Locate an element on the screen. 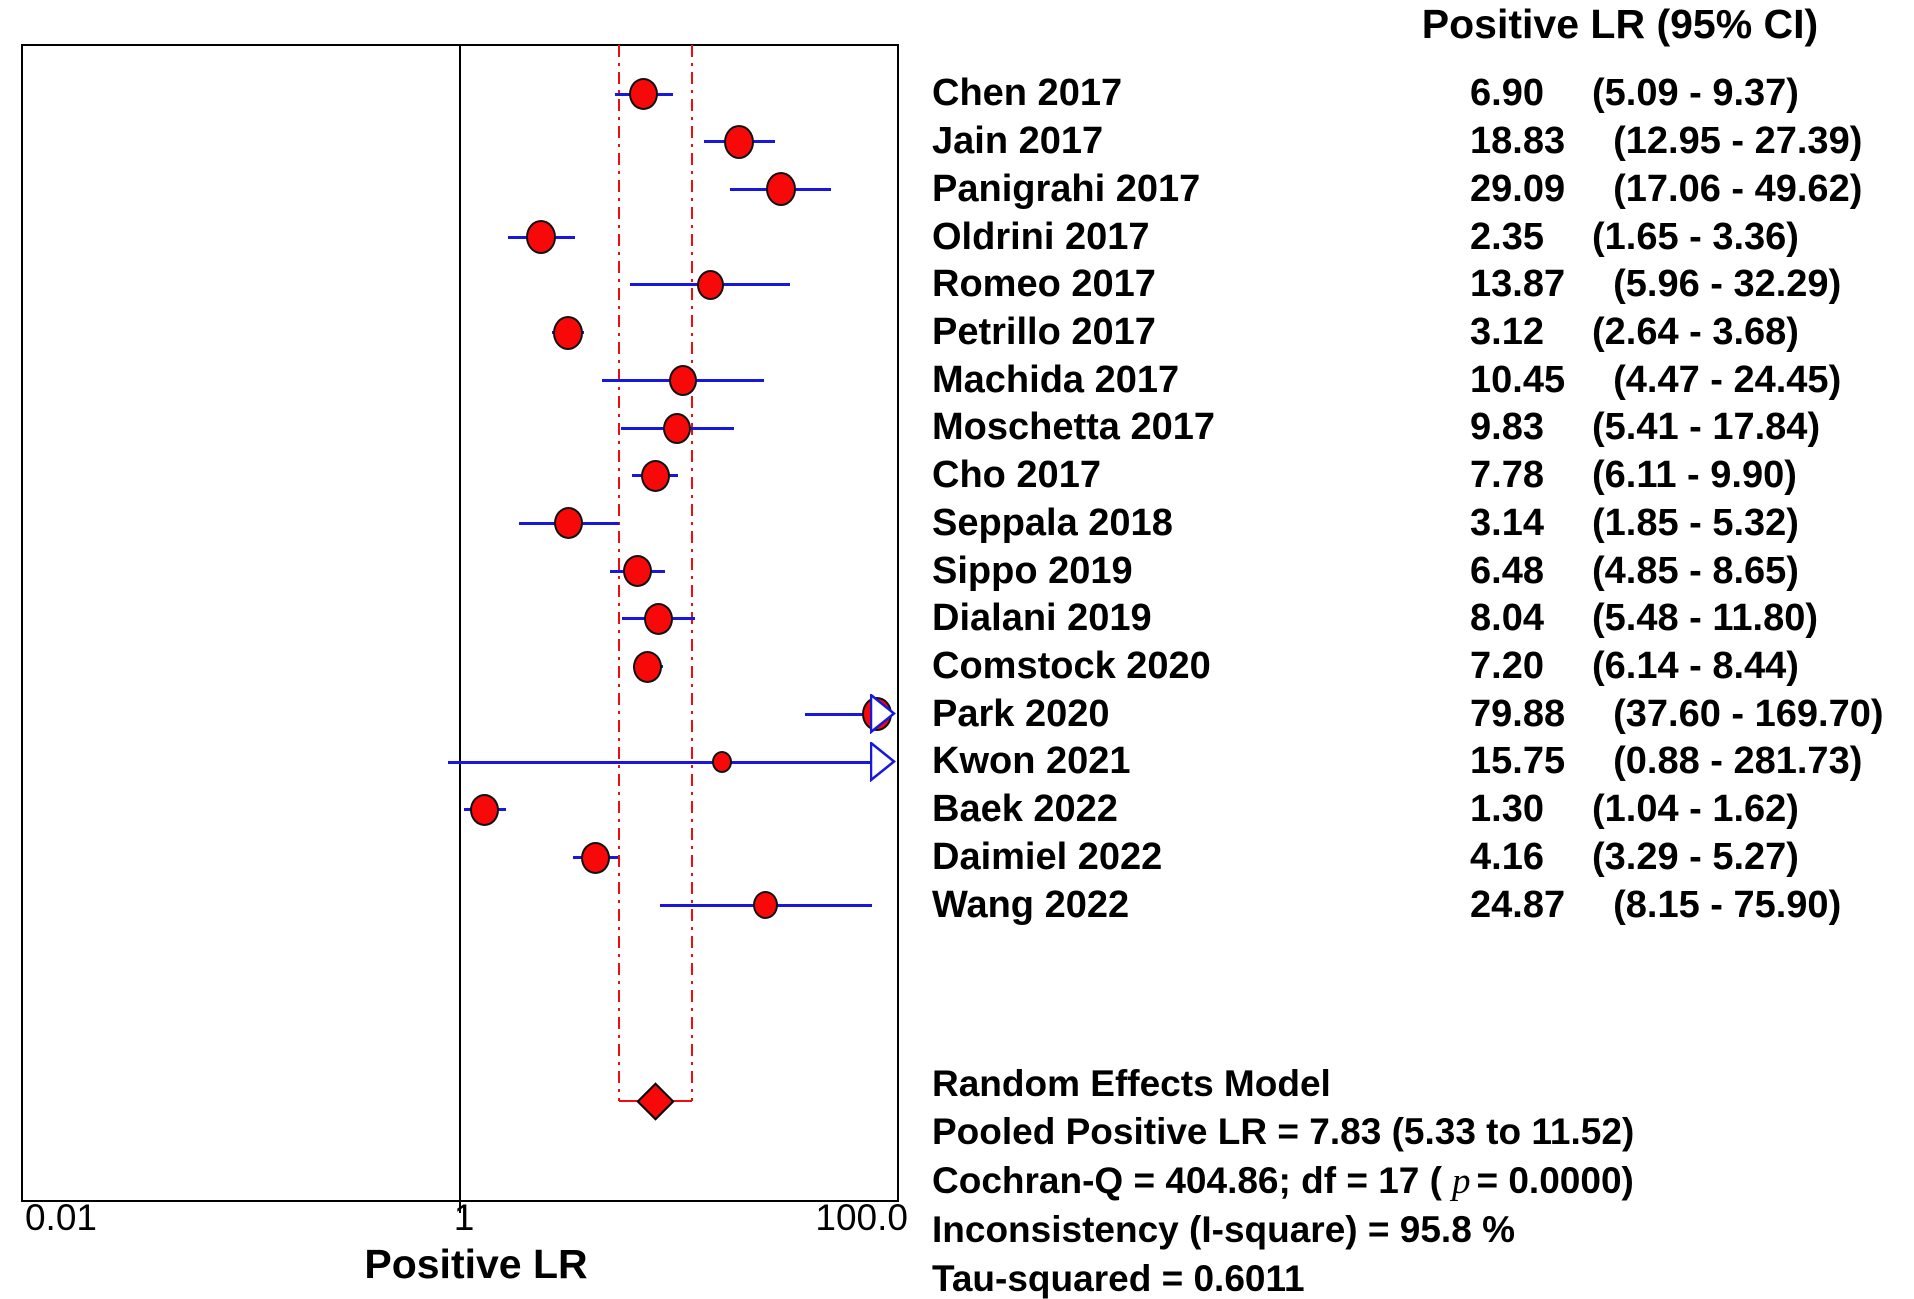 Image resolution: width=1914 pixels, height=1299 pixels. study-label: Baek 2022 is located at coordinates (1025, 809).